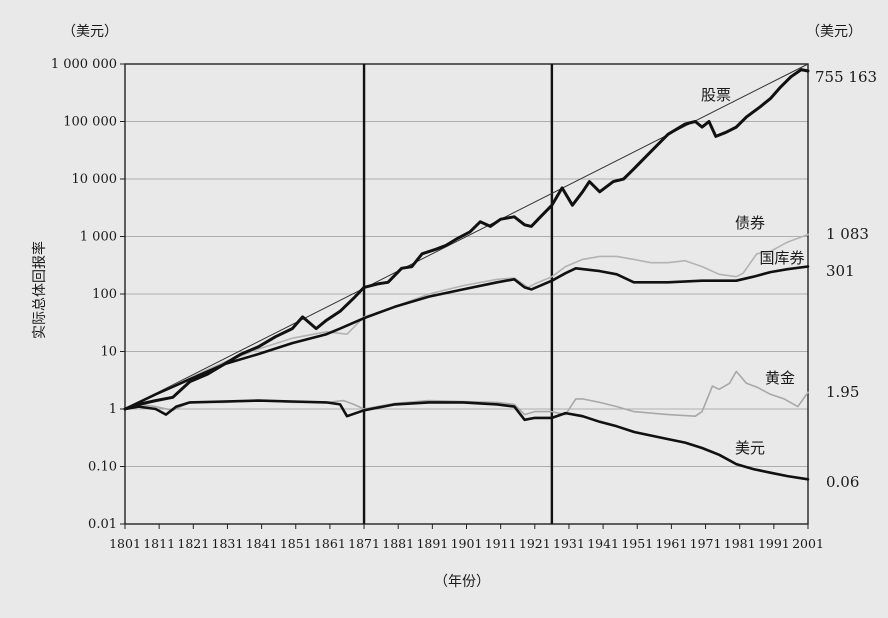  Describe the element at coordinates (780, 378) in the screenshot. I see `gold-series-label: 黄金` at that location.